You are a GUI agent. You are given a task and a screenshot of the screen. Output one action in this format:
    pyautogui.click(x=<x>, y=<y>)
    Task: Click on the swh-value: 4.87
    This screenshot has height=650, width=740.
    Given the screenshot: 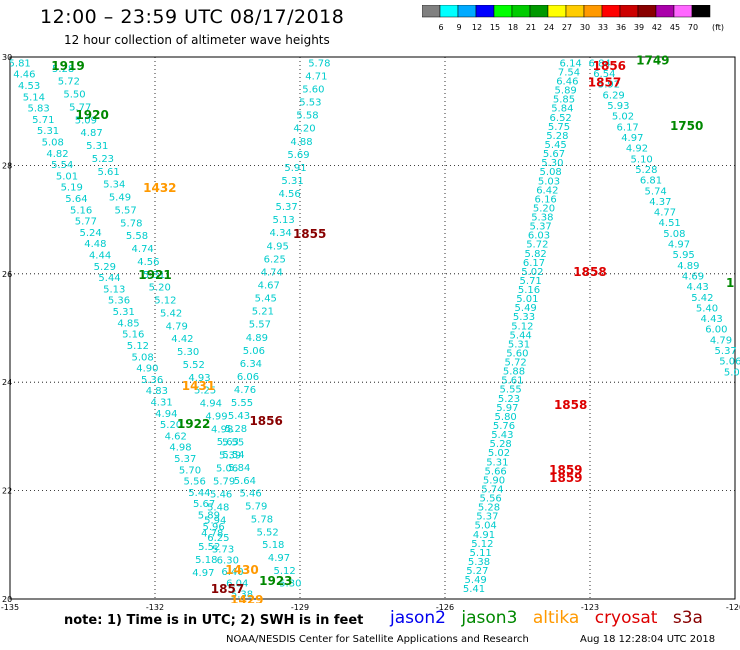 What is the action you would take?
    pyautogui.click(x=91, y=133)
    